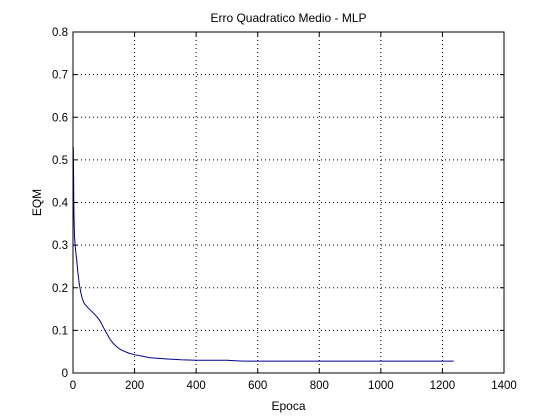 This screenshot has height=420, width=560. I want to click on x-tick-label: 200, so click(134, 386).